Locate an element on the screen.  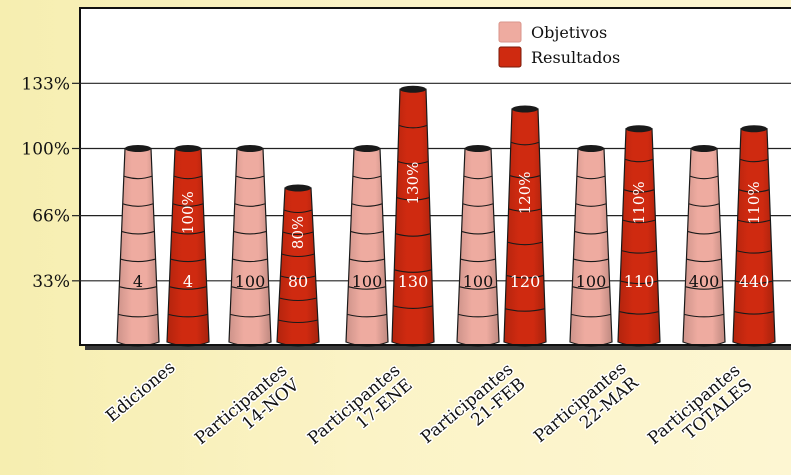
bar-objetivos: 4 is located at coordinates (138, 246).